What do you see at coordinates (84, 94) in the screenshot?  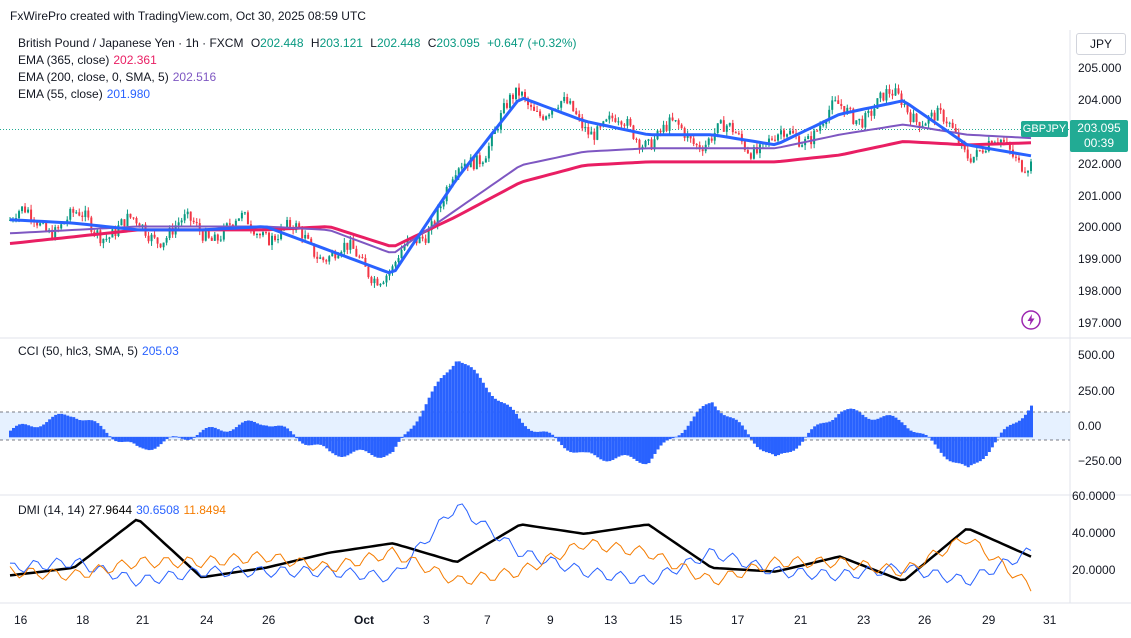 I see `ema55-legend: EMA (55, close) 201.980` at bounding box center [84, 94].